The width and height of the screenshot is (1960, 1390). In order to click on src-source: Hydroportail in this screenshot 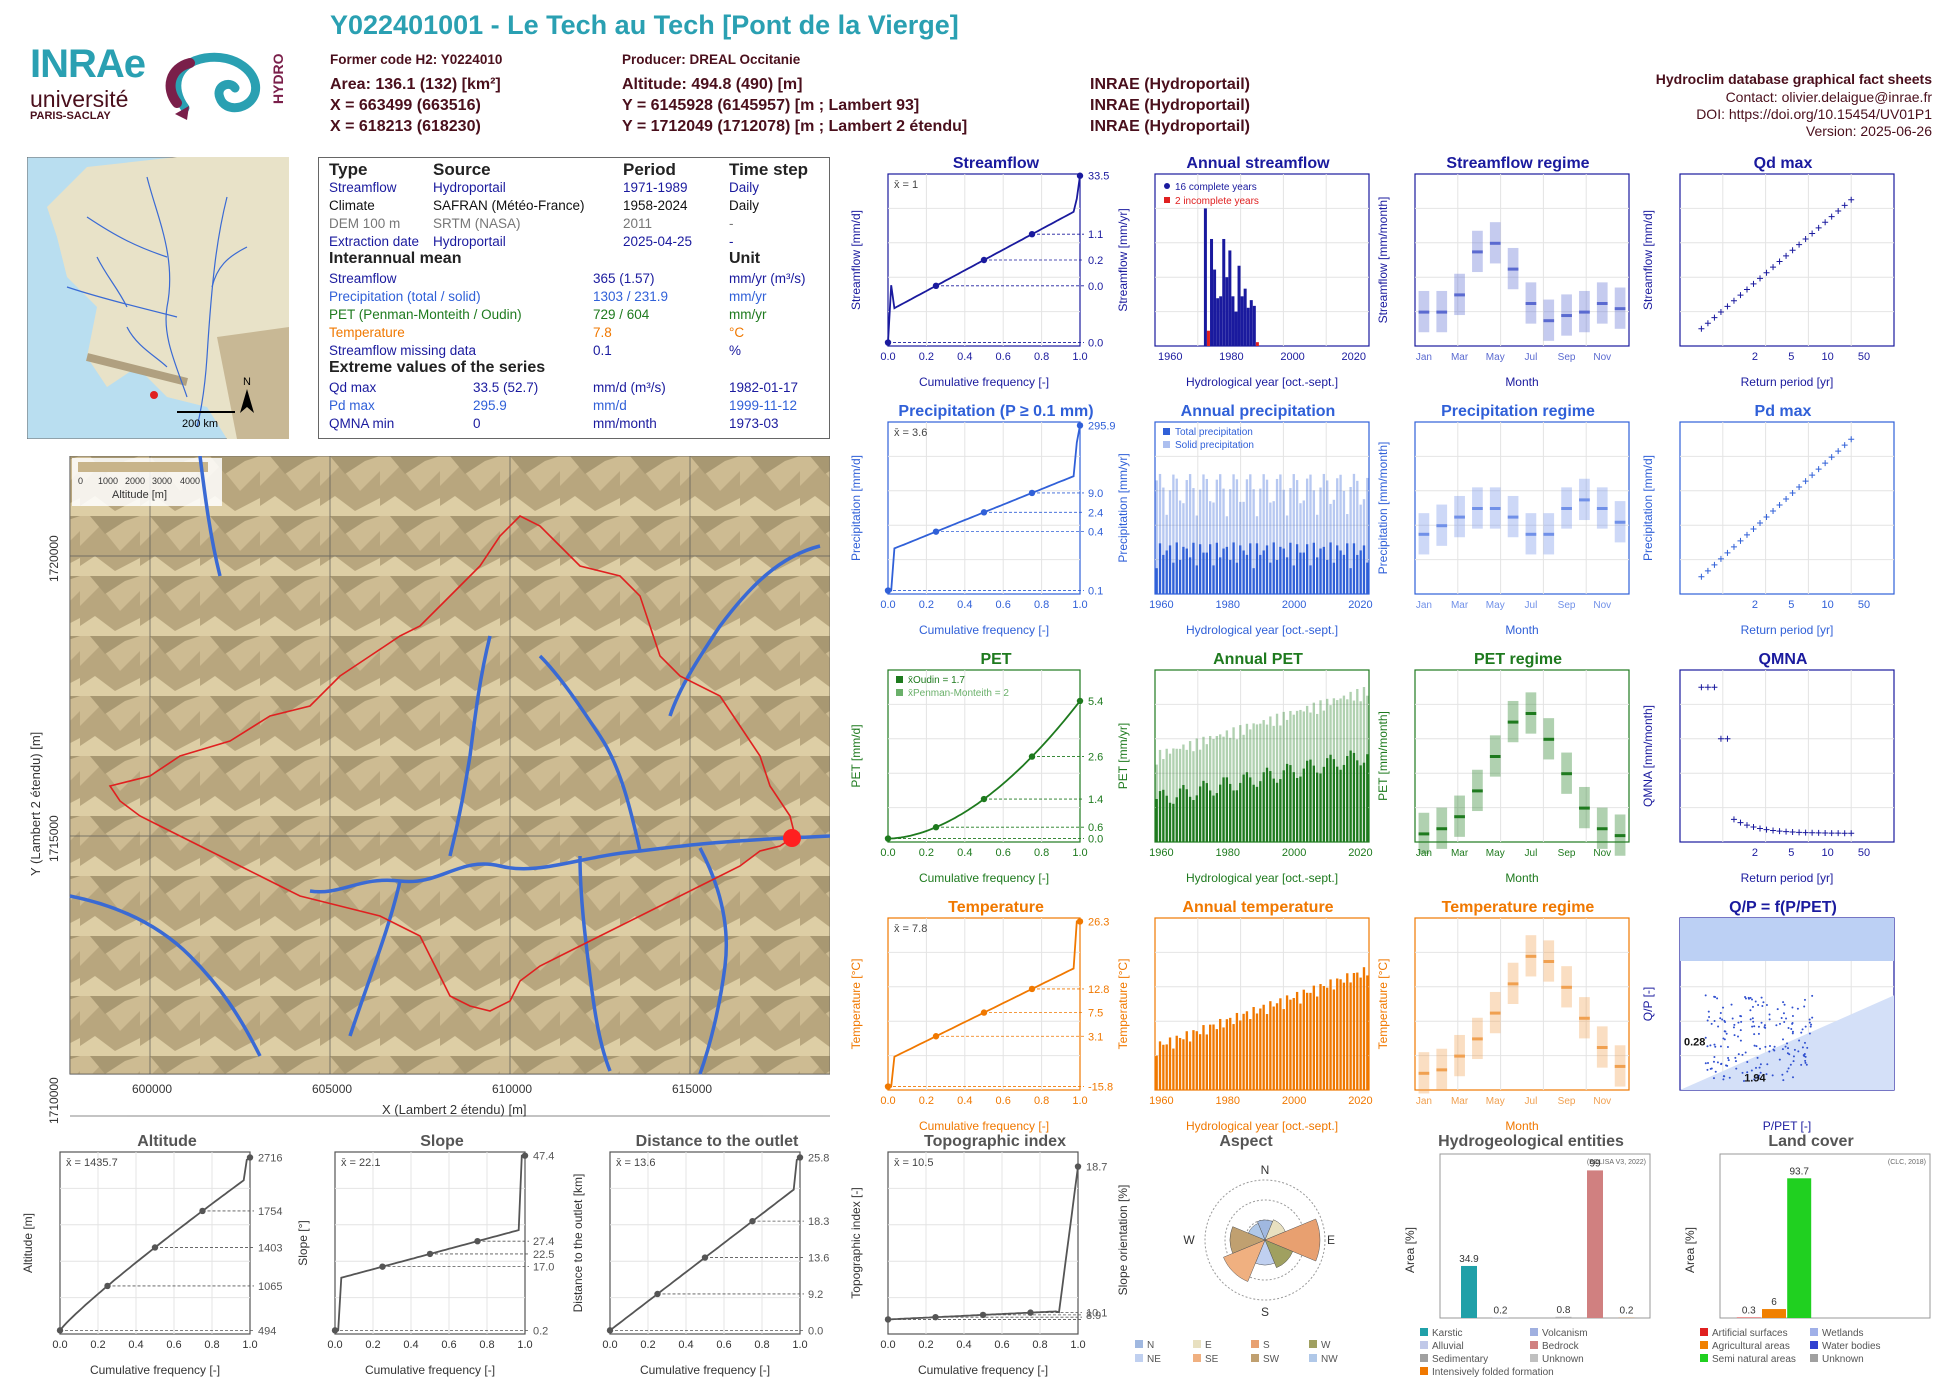, I will do `click(469, 241)`.